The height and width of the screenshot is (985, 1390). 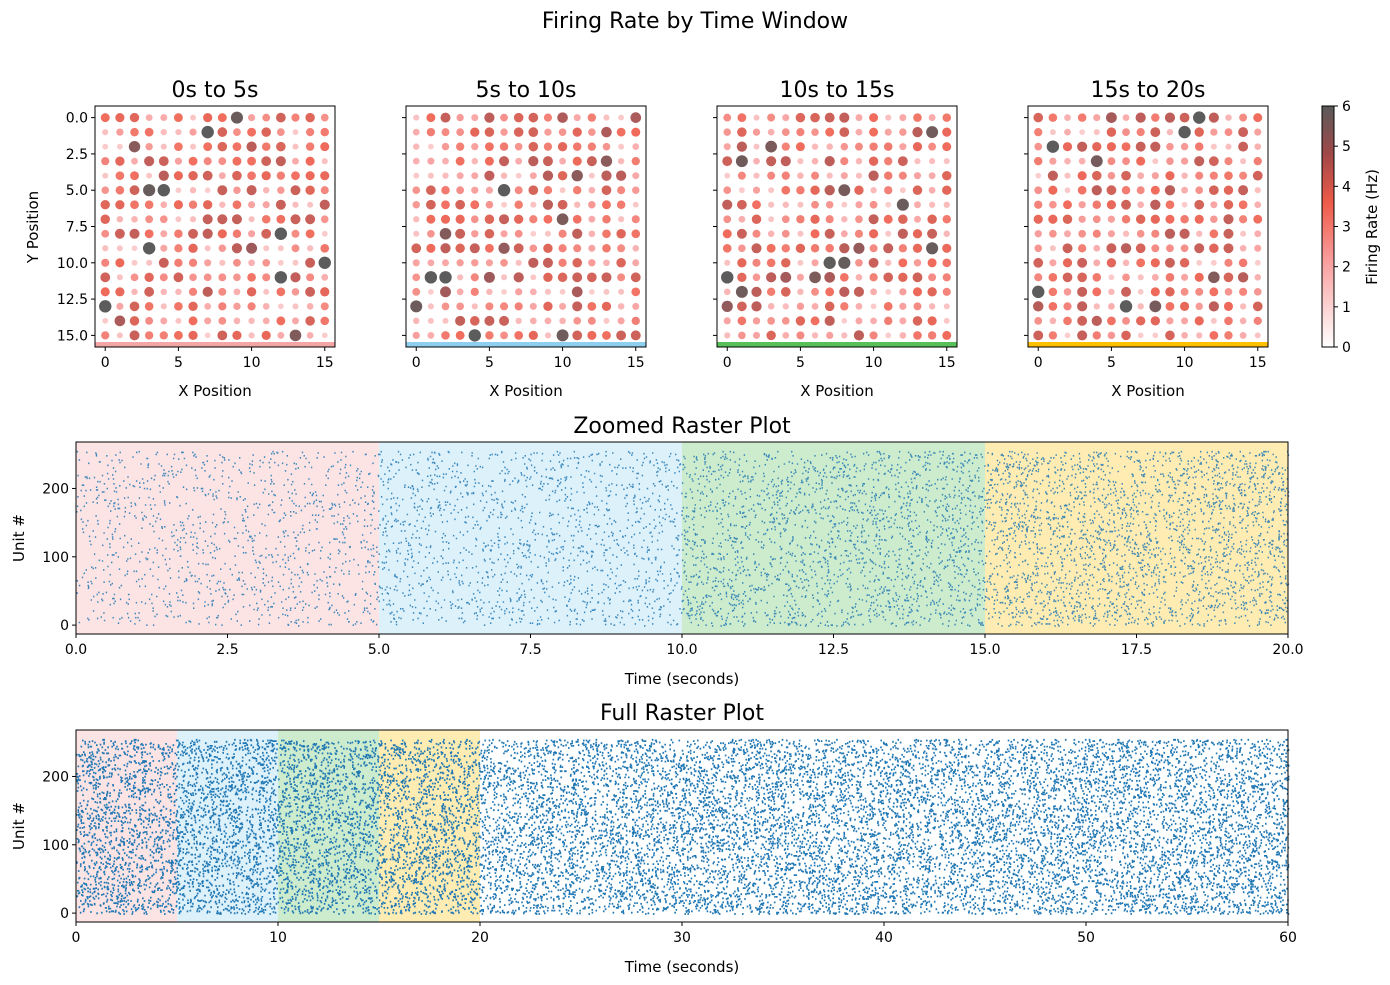 What do you see at coordinates (526, 226) in the screenshot?
I see `heatmap-dots` at bounding box center [526, 226].